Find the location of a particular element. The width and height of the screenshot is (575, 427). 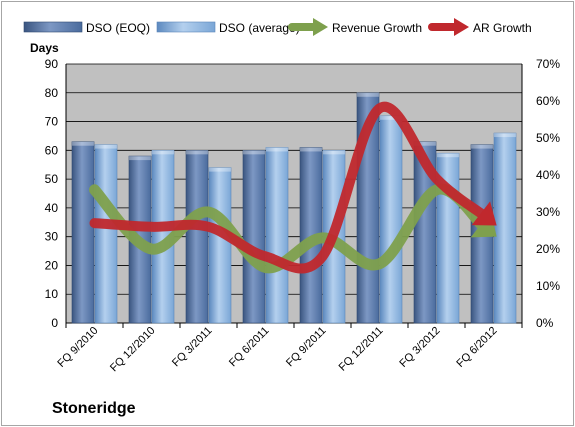

x-tick-label: FQ 3/2012 is located at coordinates (419, 347).